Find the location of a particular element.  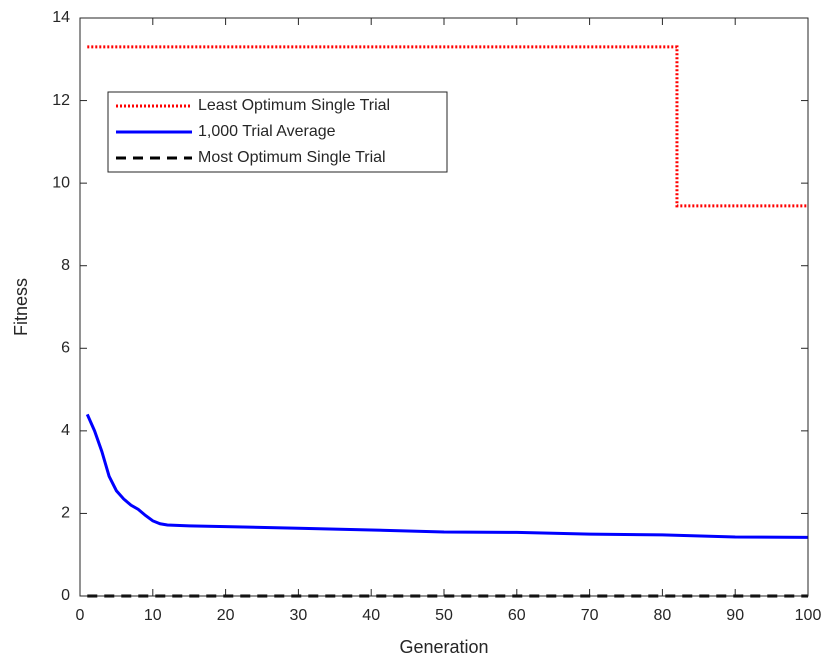

y-axis-label: Fitness is located at coordinates (21, 307).